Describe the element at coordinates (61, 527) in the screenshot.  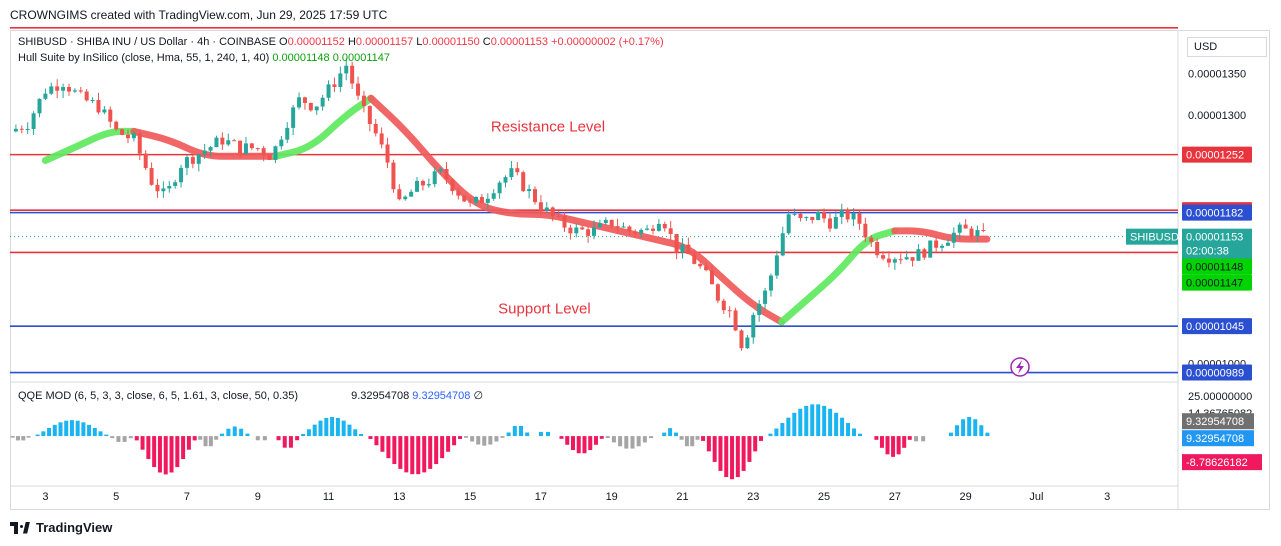
I see `tradingview-logo: TradingView` at that location.